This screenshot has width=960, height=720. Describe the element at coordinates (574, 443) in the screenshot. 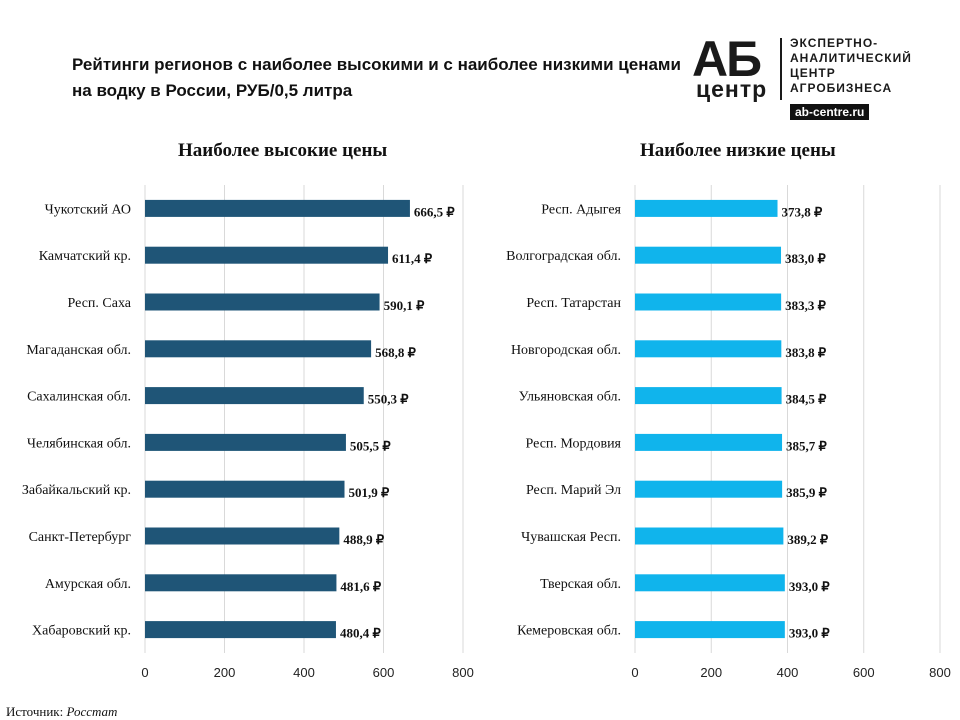

I see `low-category-label: Респ. Мордовия` at that location.